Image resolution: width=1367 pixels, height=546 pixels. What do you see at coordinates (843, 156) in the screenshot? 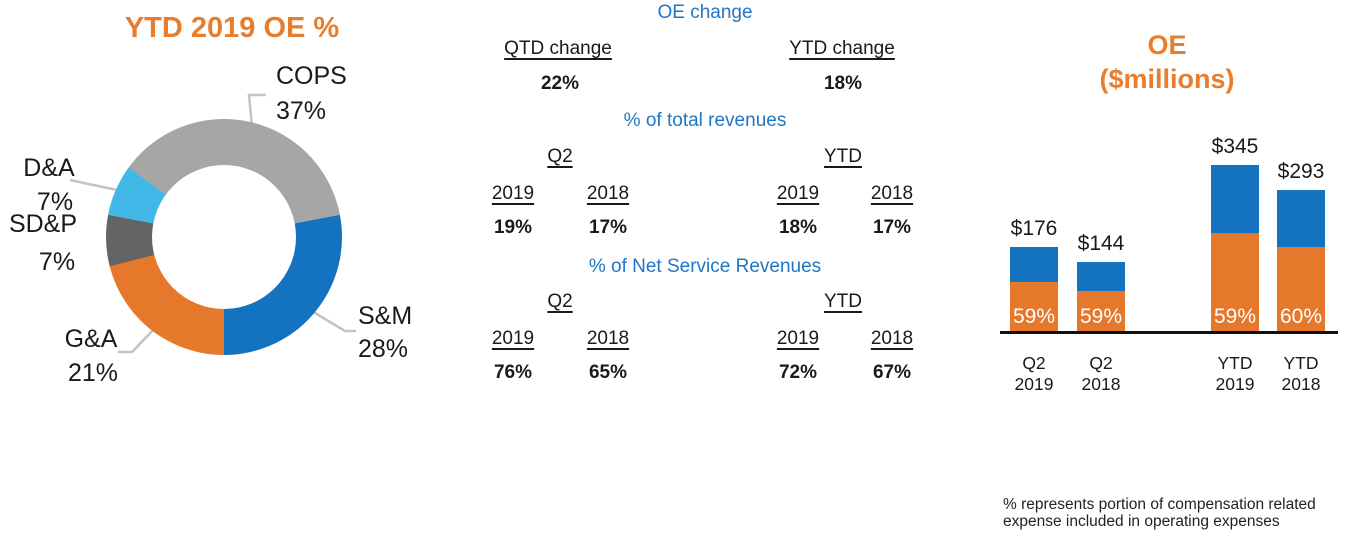
I see `group-header-ytd-a: YTD` at bounding box center [843, 156].